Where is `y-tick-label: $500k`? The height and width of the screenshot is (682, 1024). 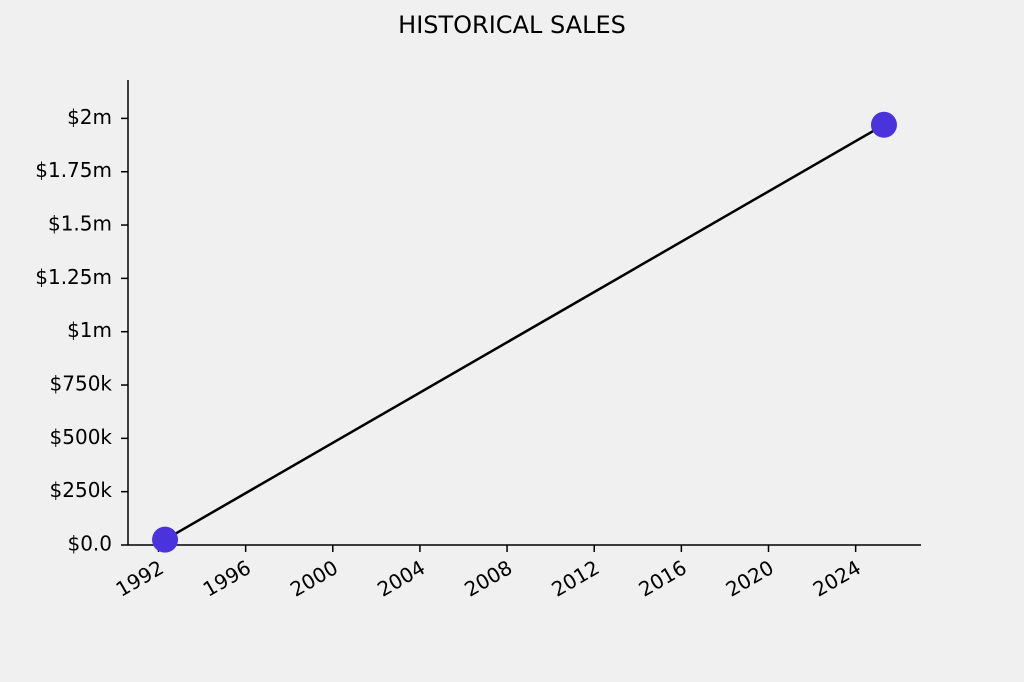
y-tick-label: $500k is located at coordinates (81, 437).